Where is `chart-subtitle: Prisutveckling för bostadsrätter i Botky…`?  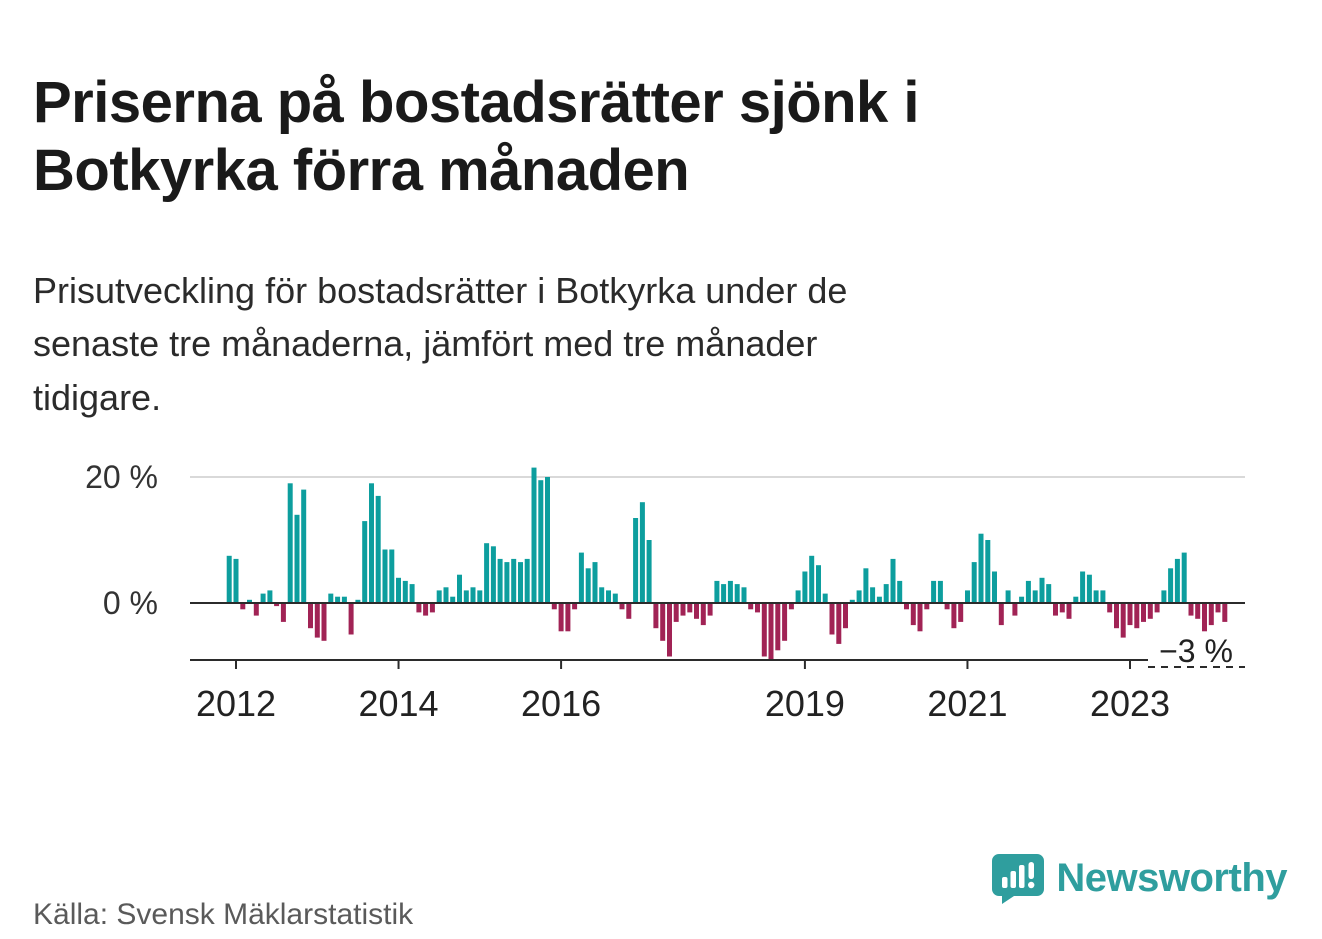
chart-subtitle: Prisutveckling för bostadsrätter i Botky… is located at coordinates (440, 344).